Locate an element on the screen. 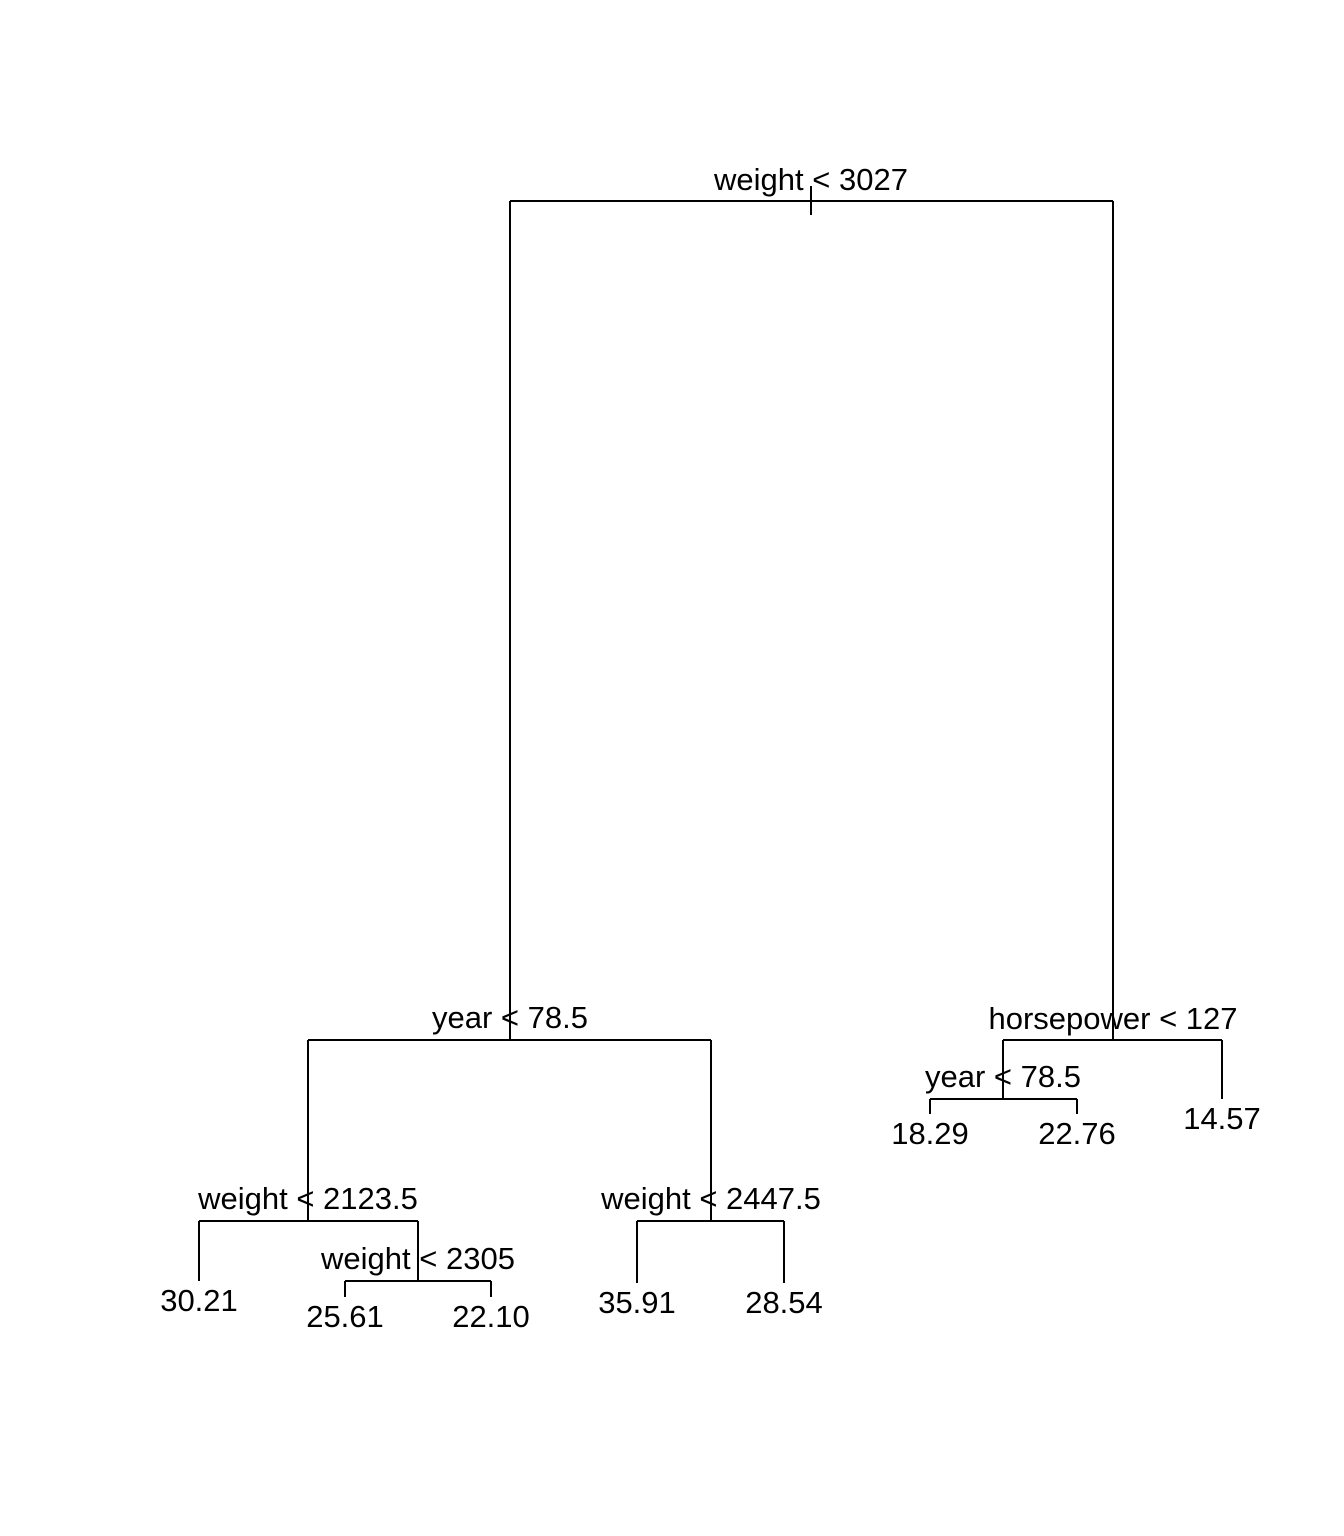  leaf-value: 14.57 is located at coordinates (1222, 1118).